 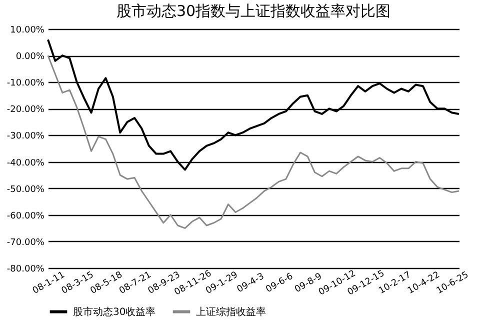 What do you see at coordinates (231, 312) in the screenshot?
I see `legend-label: 上证综指收益率` at bounding box center [231, 312].